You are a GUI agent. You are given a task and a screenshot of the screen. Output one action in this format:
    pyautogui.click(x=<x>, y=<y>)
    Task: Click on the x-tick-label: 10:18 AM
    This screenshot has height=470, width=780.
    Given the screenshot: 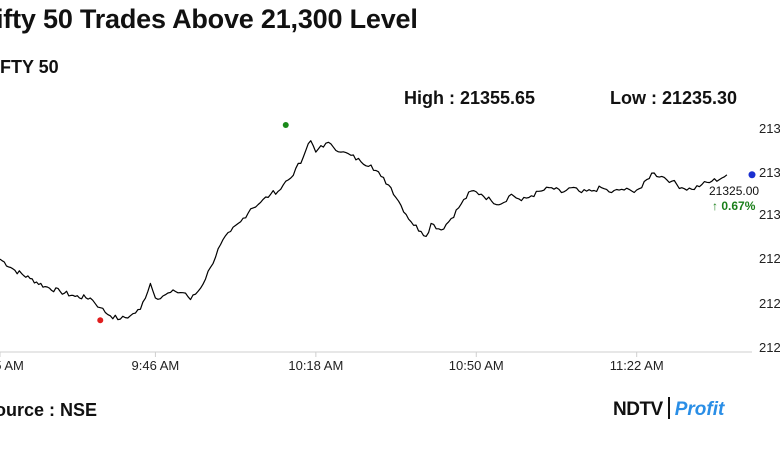 What is the action you would take?
    pyautogui.click(x=315, y=365)
    